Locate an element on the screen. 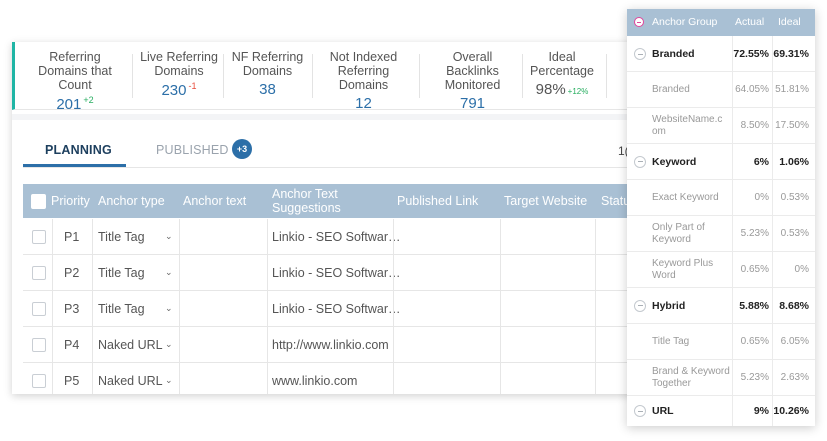 The image size is (827, 441). anchor-actual-value: 64.05% is located at coordinates (752, 89).